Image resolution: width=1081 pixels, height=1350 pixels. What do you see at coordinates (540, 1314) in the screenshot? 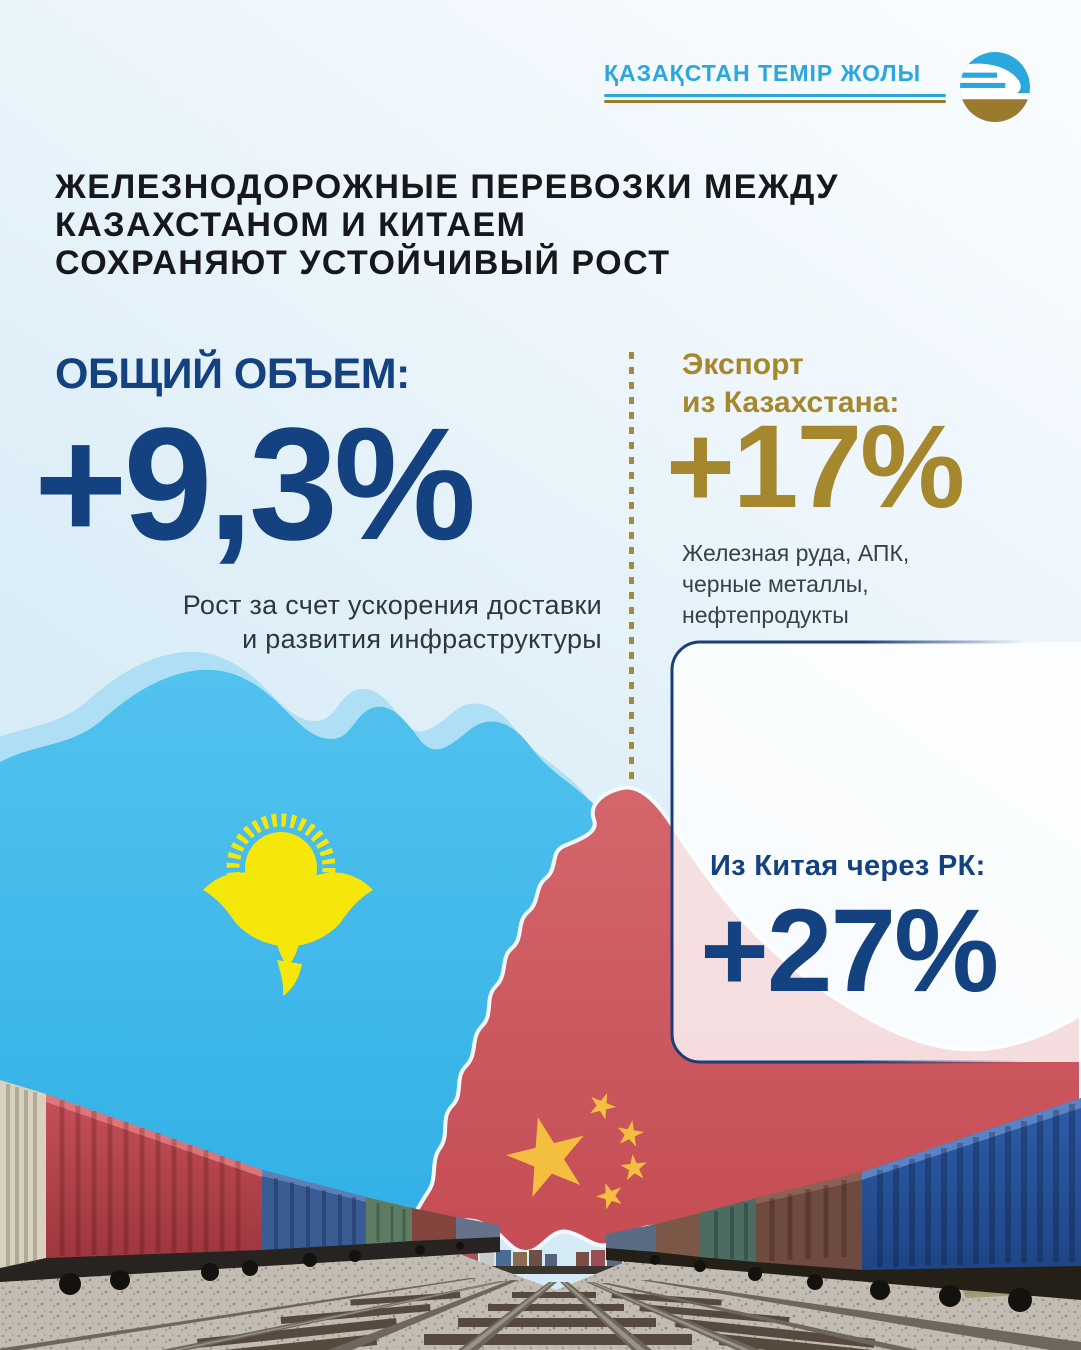
I see `railway-tracks` at bounding box center [540, 1314].